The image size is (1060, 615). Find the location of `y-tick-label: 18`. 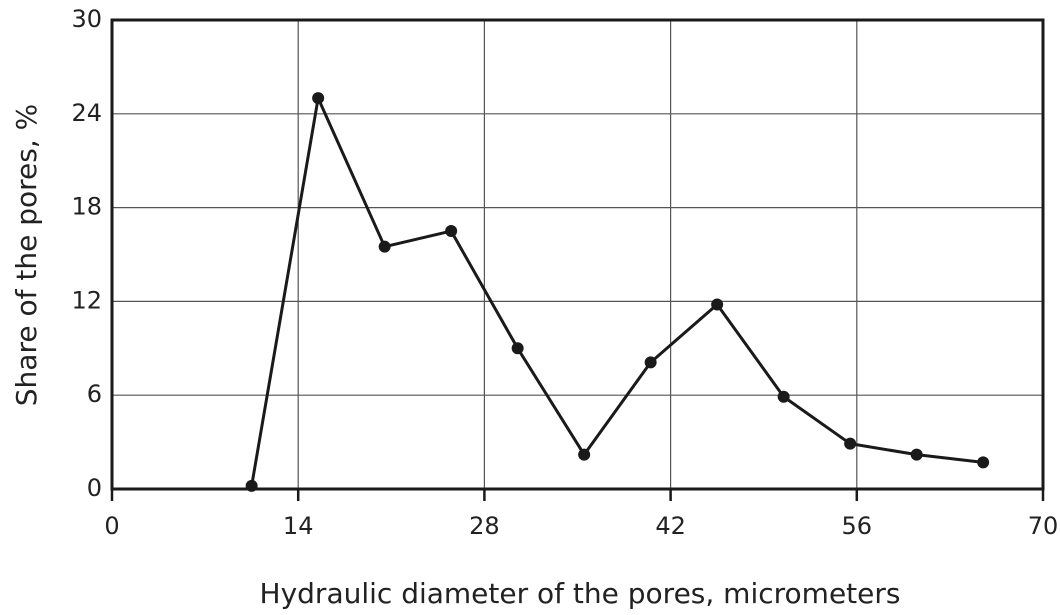

y-tick-label: 18 is located at coordinates (86, 207).